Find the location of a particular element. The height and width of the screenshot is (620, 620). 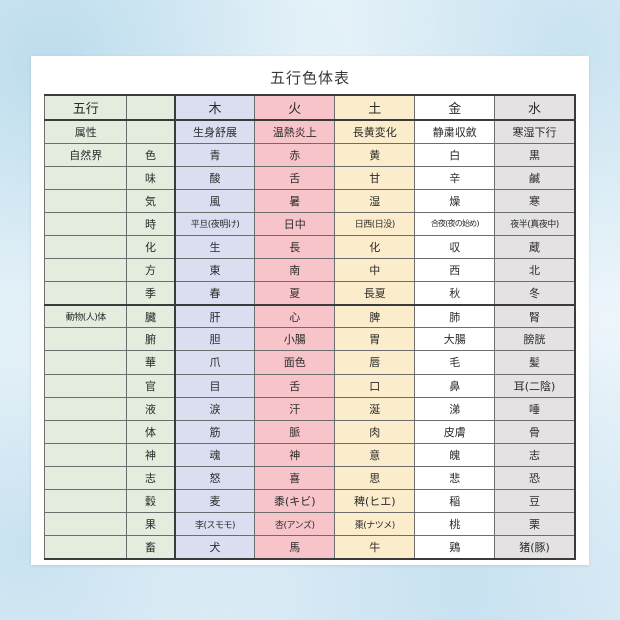

cell-fire: 面色 is located at coordinates (295, 362).